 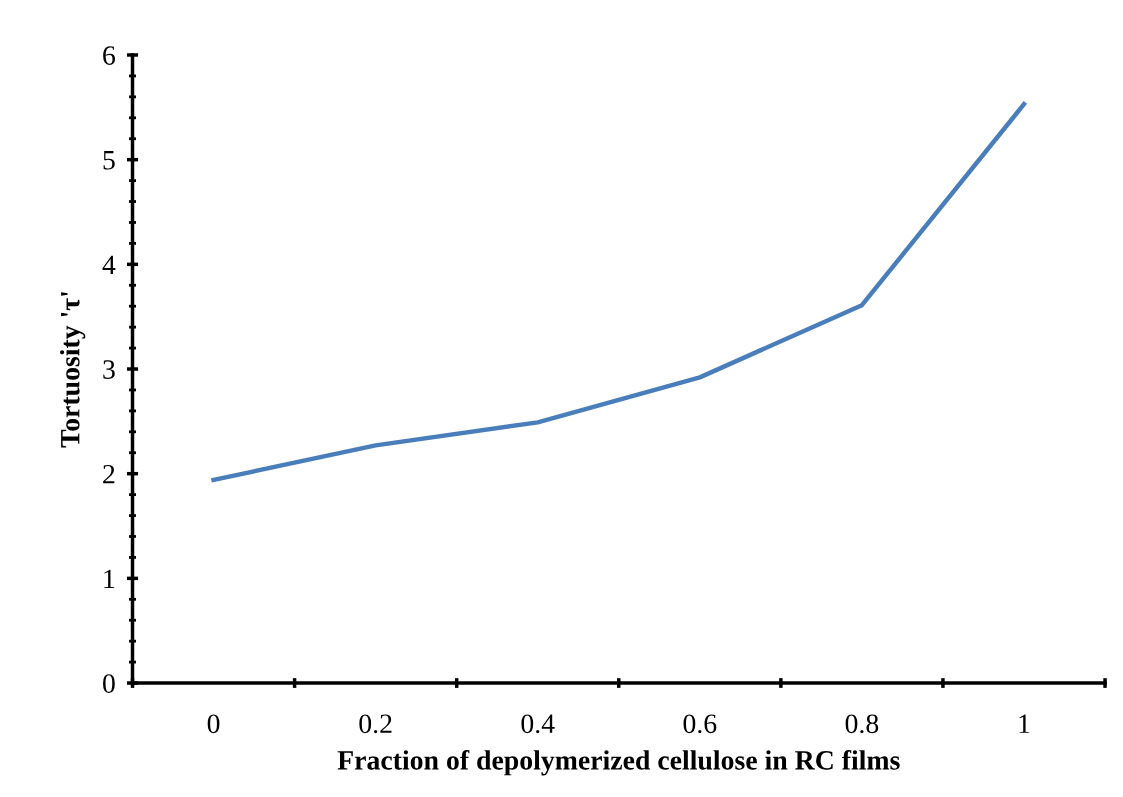 I want to click on x-axis-title: Fraction of depolymerized cellulose in RC films, so click(x=618, y=762).